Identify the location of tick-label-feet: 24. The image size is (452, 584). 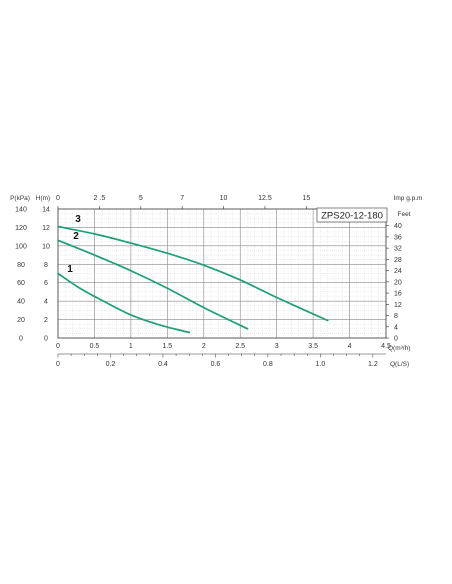
(398, 271).